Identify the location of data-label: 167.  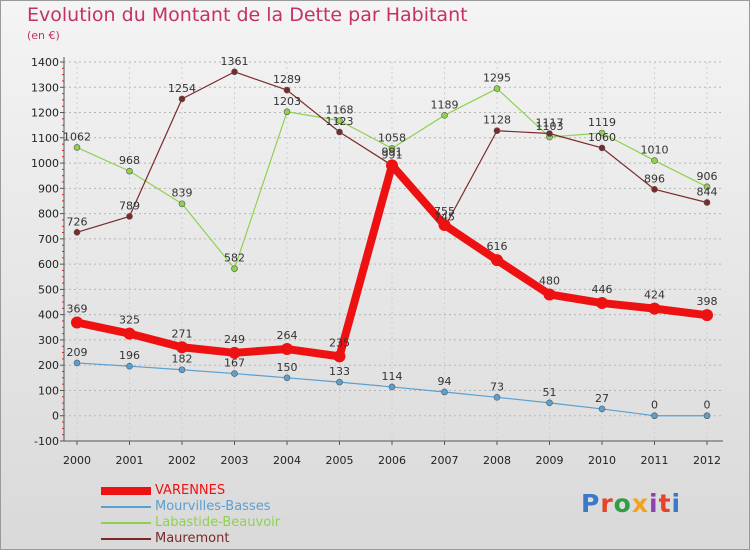
(234, 363).